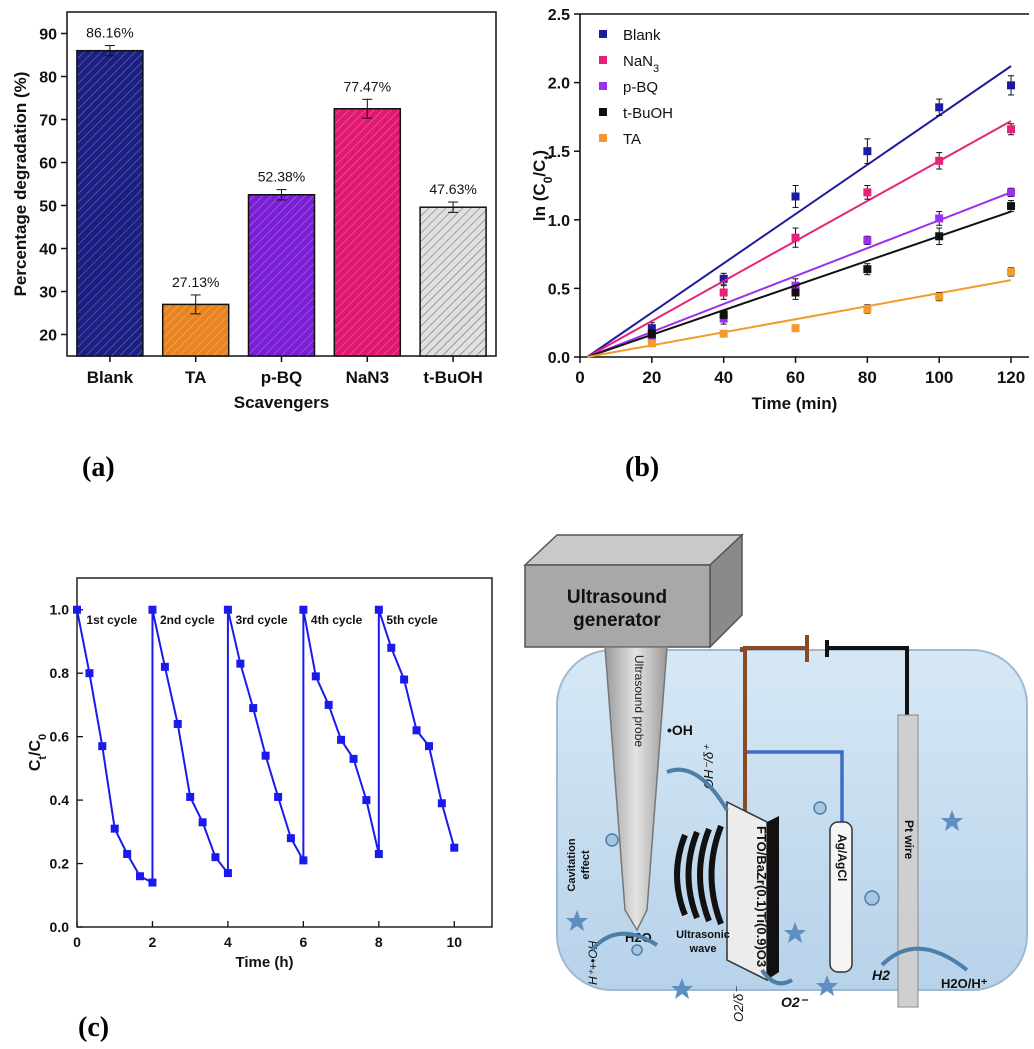 The height and width of the screenshot is (1049, 1034). Describe the element at coordinates (881, 975) in the screenshot. I see `h2-label: H2` at that location.